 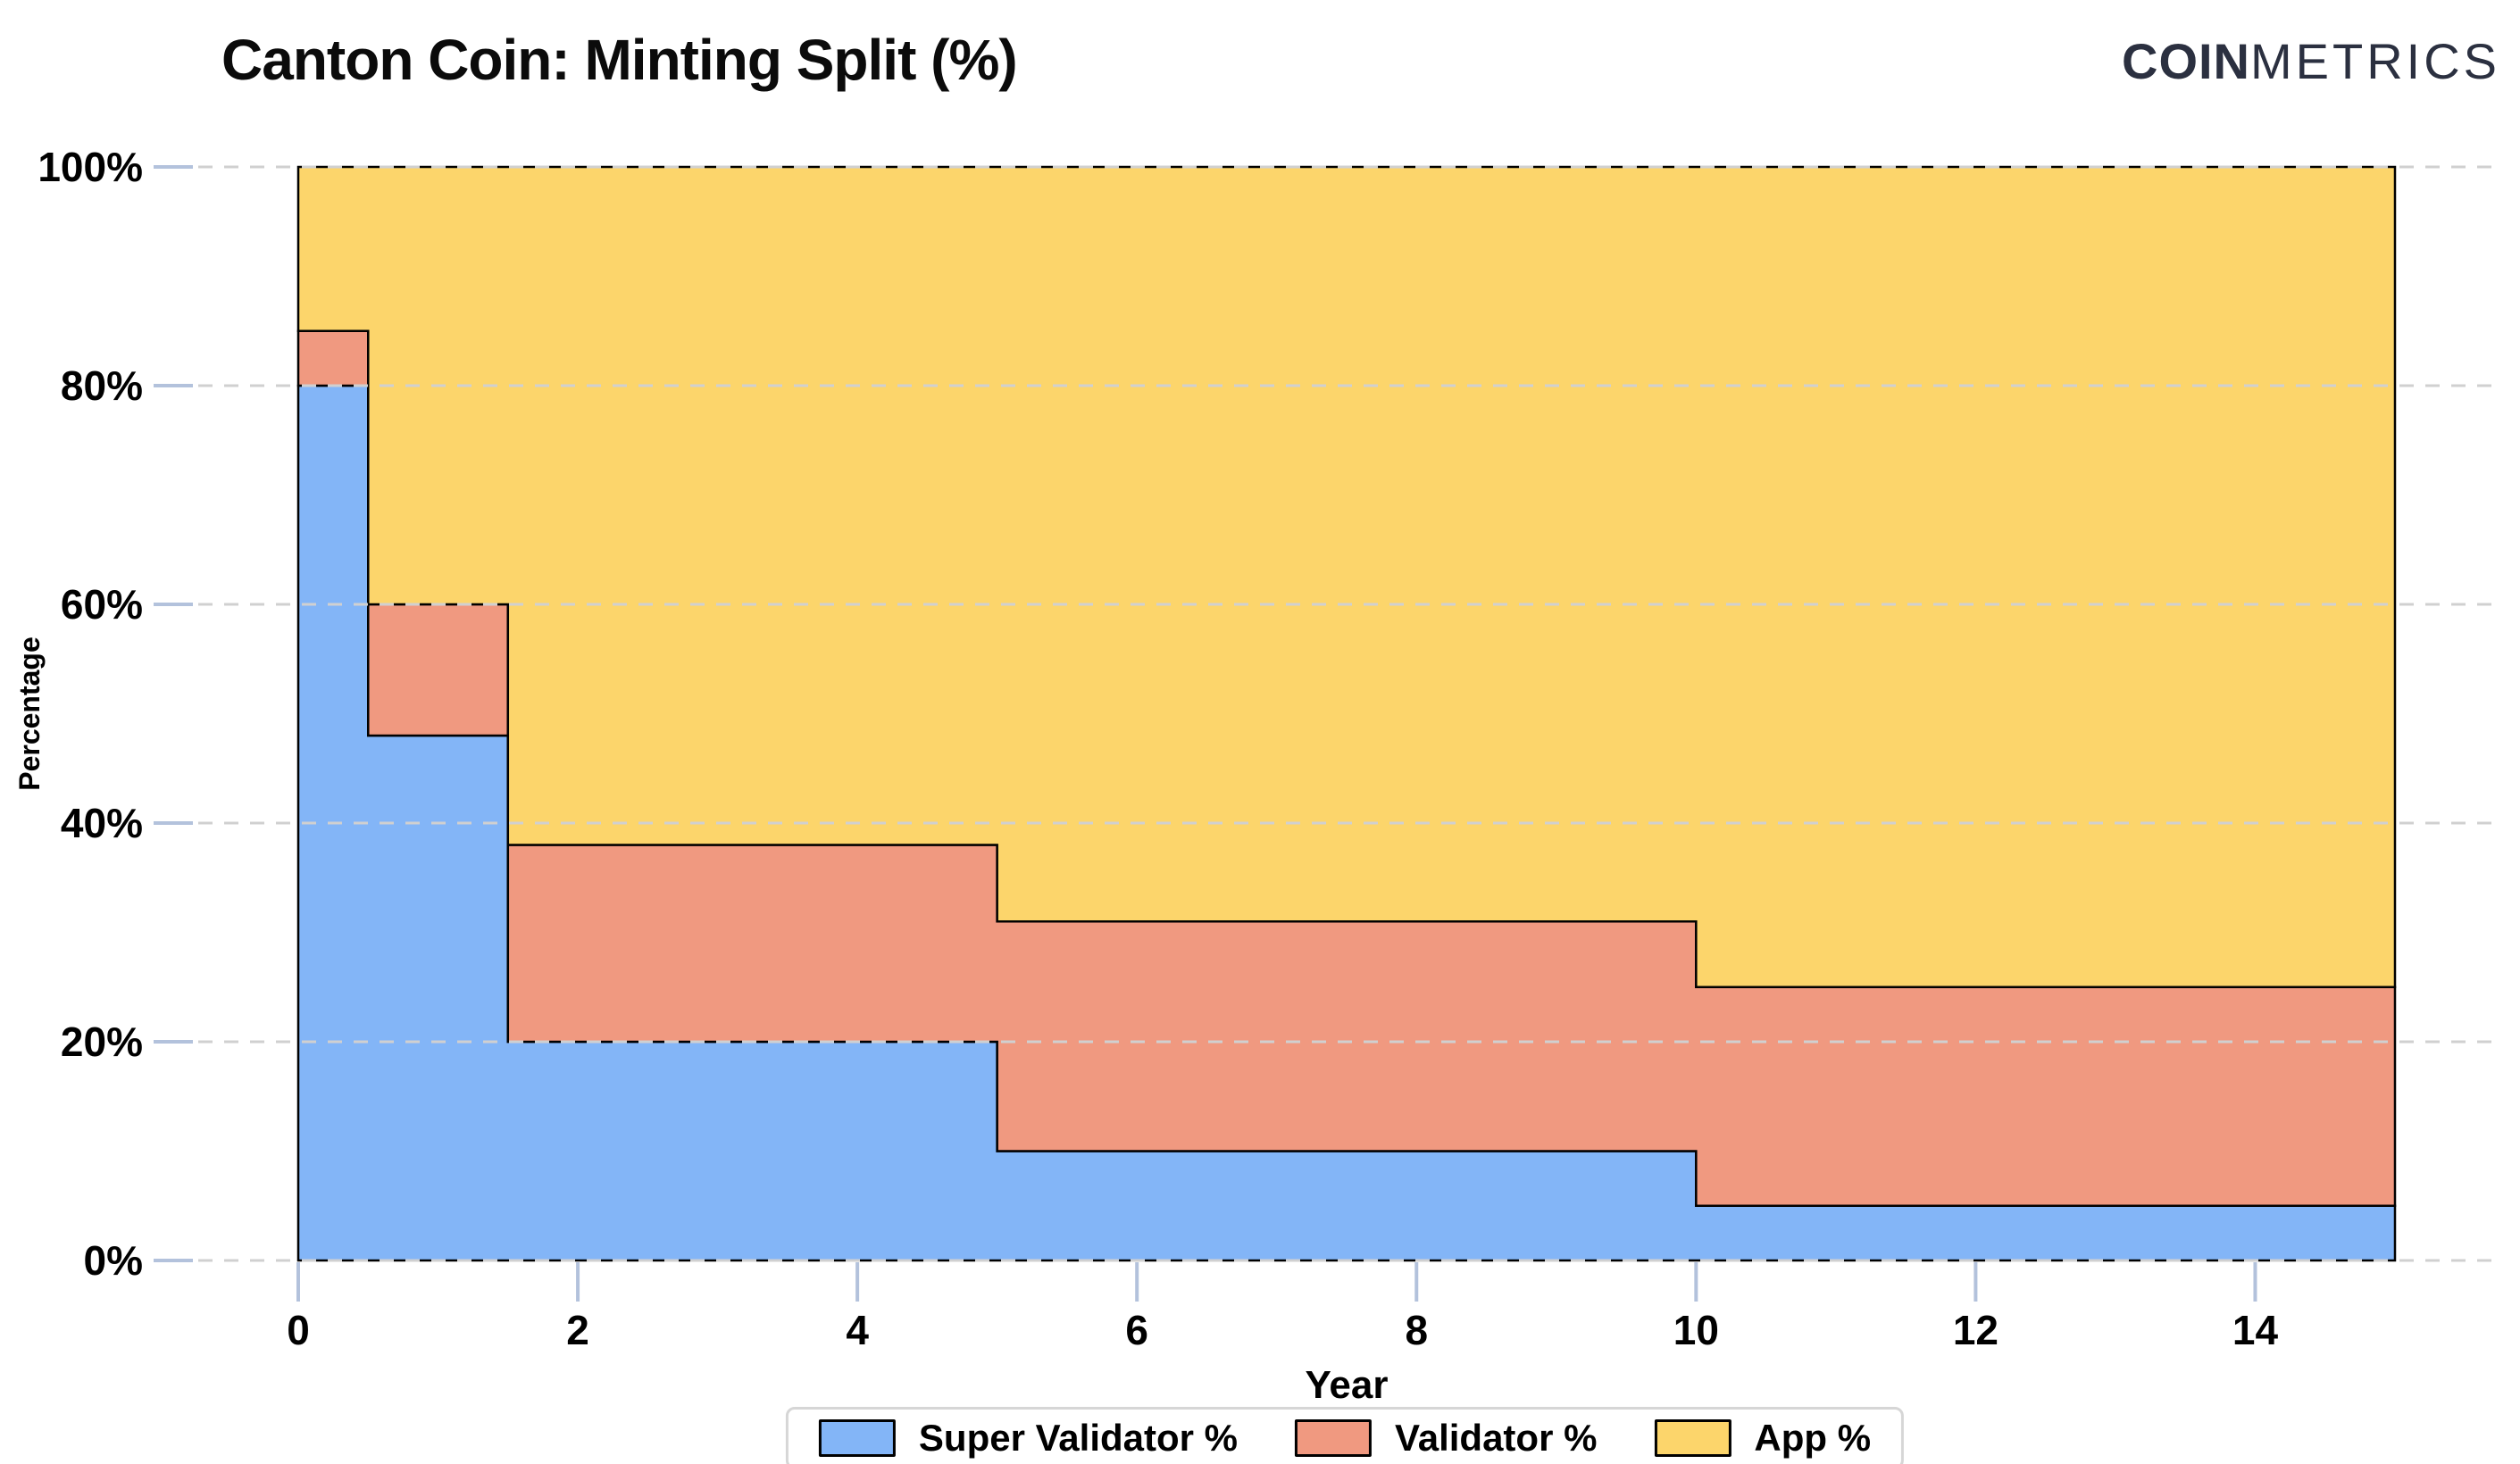 I want to click on y-tick-label: 20%, so click(x=102, y=1042).